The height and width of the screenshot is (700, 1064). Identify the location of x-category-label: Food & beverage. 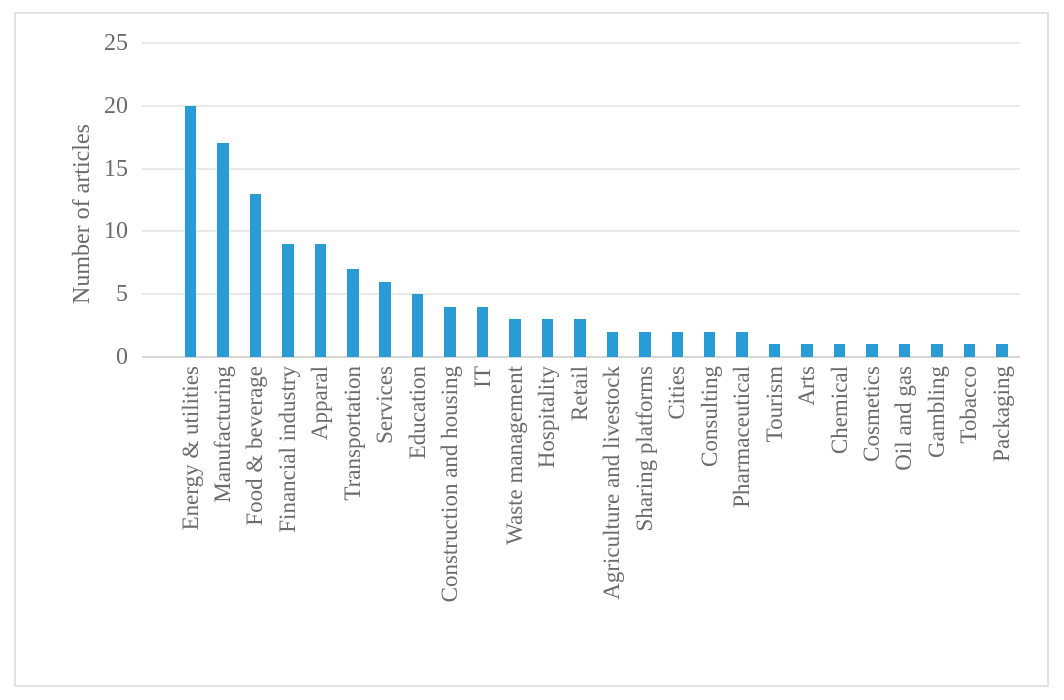
(255, 446).